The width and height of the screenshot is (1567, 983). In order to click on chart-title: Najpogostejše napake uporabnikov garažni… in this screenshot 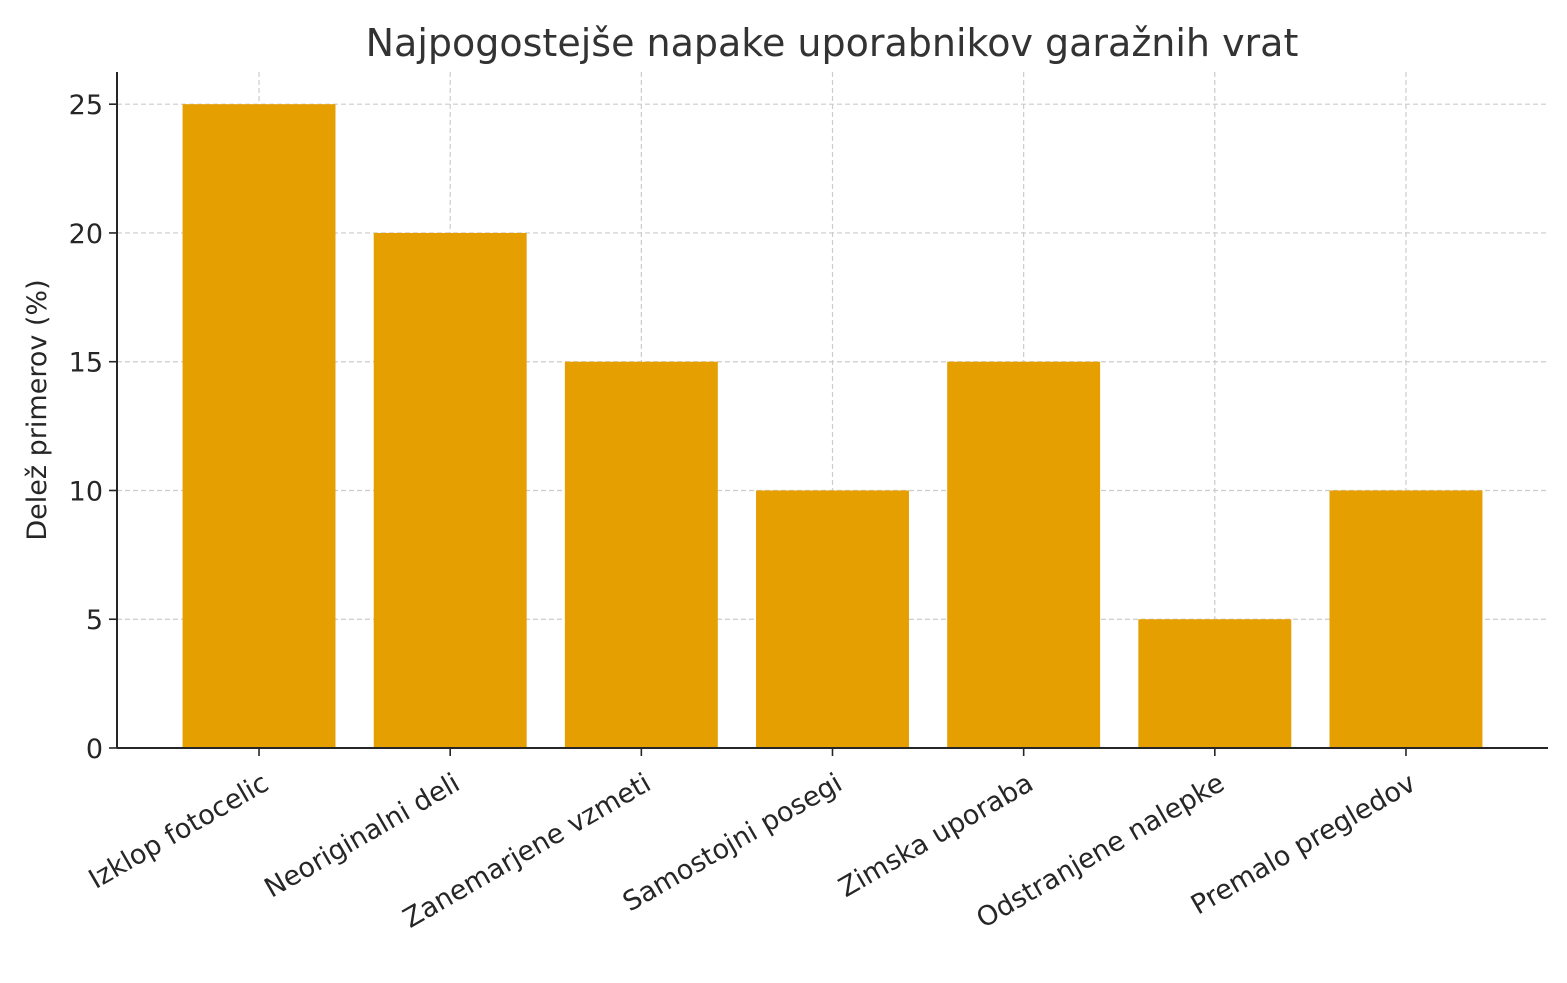, I will do `click(832, 43)`.